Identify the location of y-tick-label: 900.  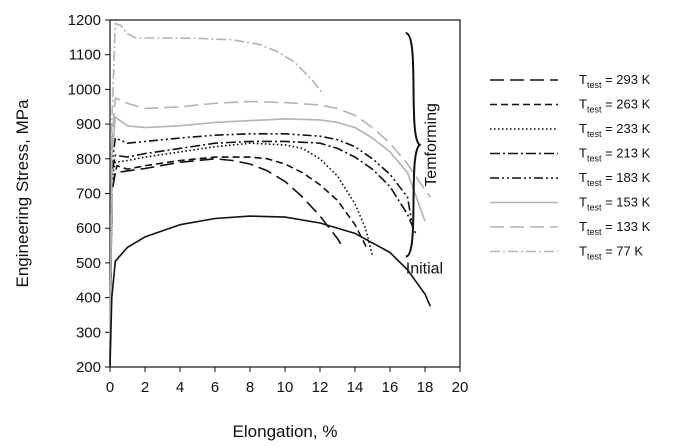
(88, 124).